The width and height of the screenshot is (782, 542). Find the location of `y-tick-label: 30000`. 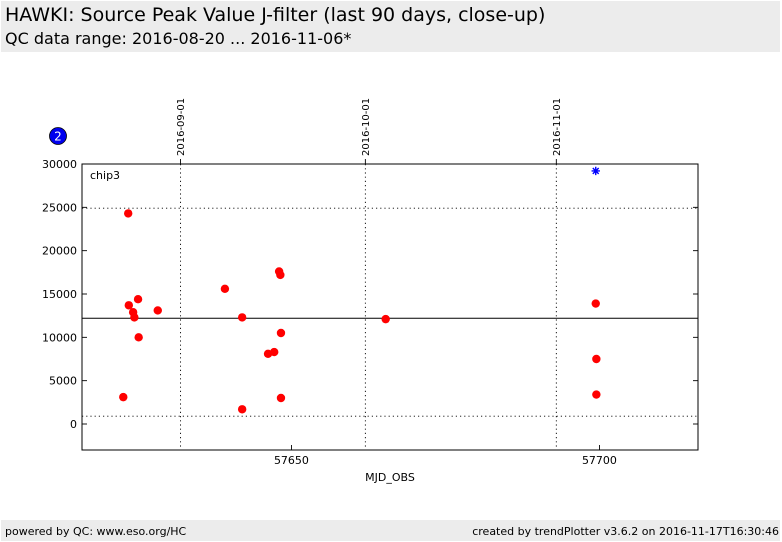

y-tick-label: 30000 is located at coordinates (59, 164).